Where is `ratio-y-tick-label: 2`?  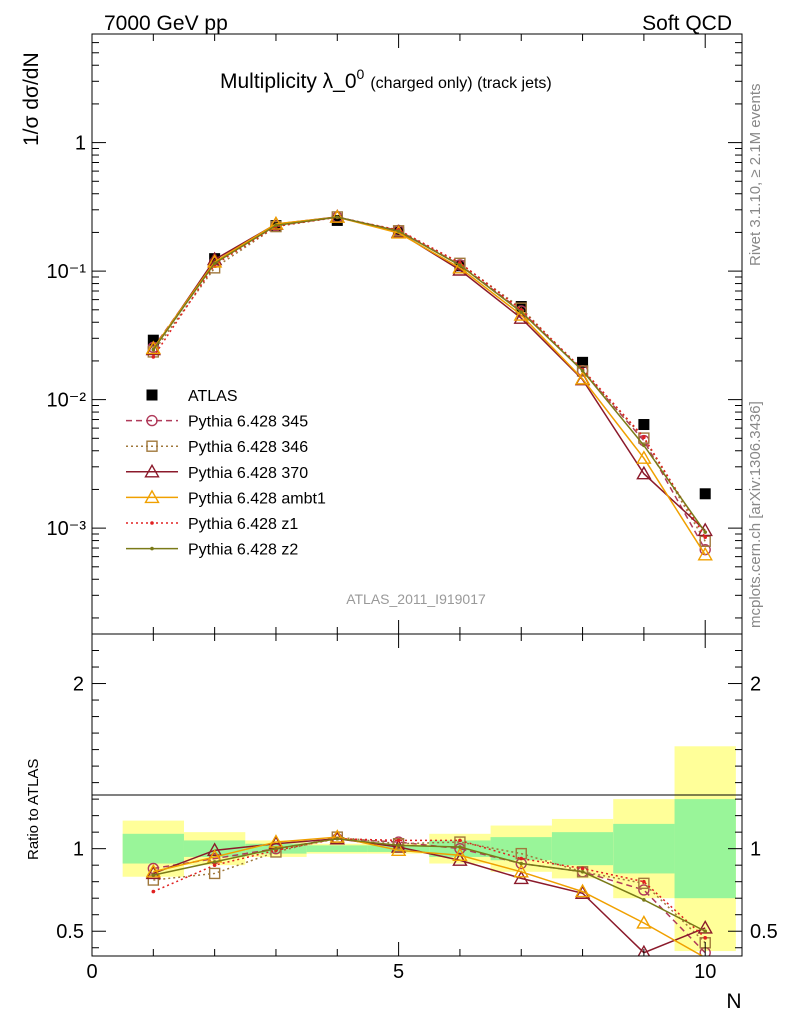 ratio-y-tick-label: 2 is located at coordinates (78, 685).